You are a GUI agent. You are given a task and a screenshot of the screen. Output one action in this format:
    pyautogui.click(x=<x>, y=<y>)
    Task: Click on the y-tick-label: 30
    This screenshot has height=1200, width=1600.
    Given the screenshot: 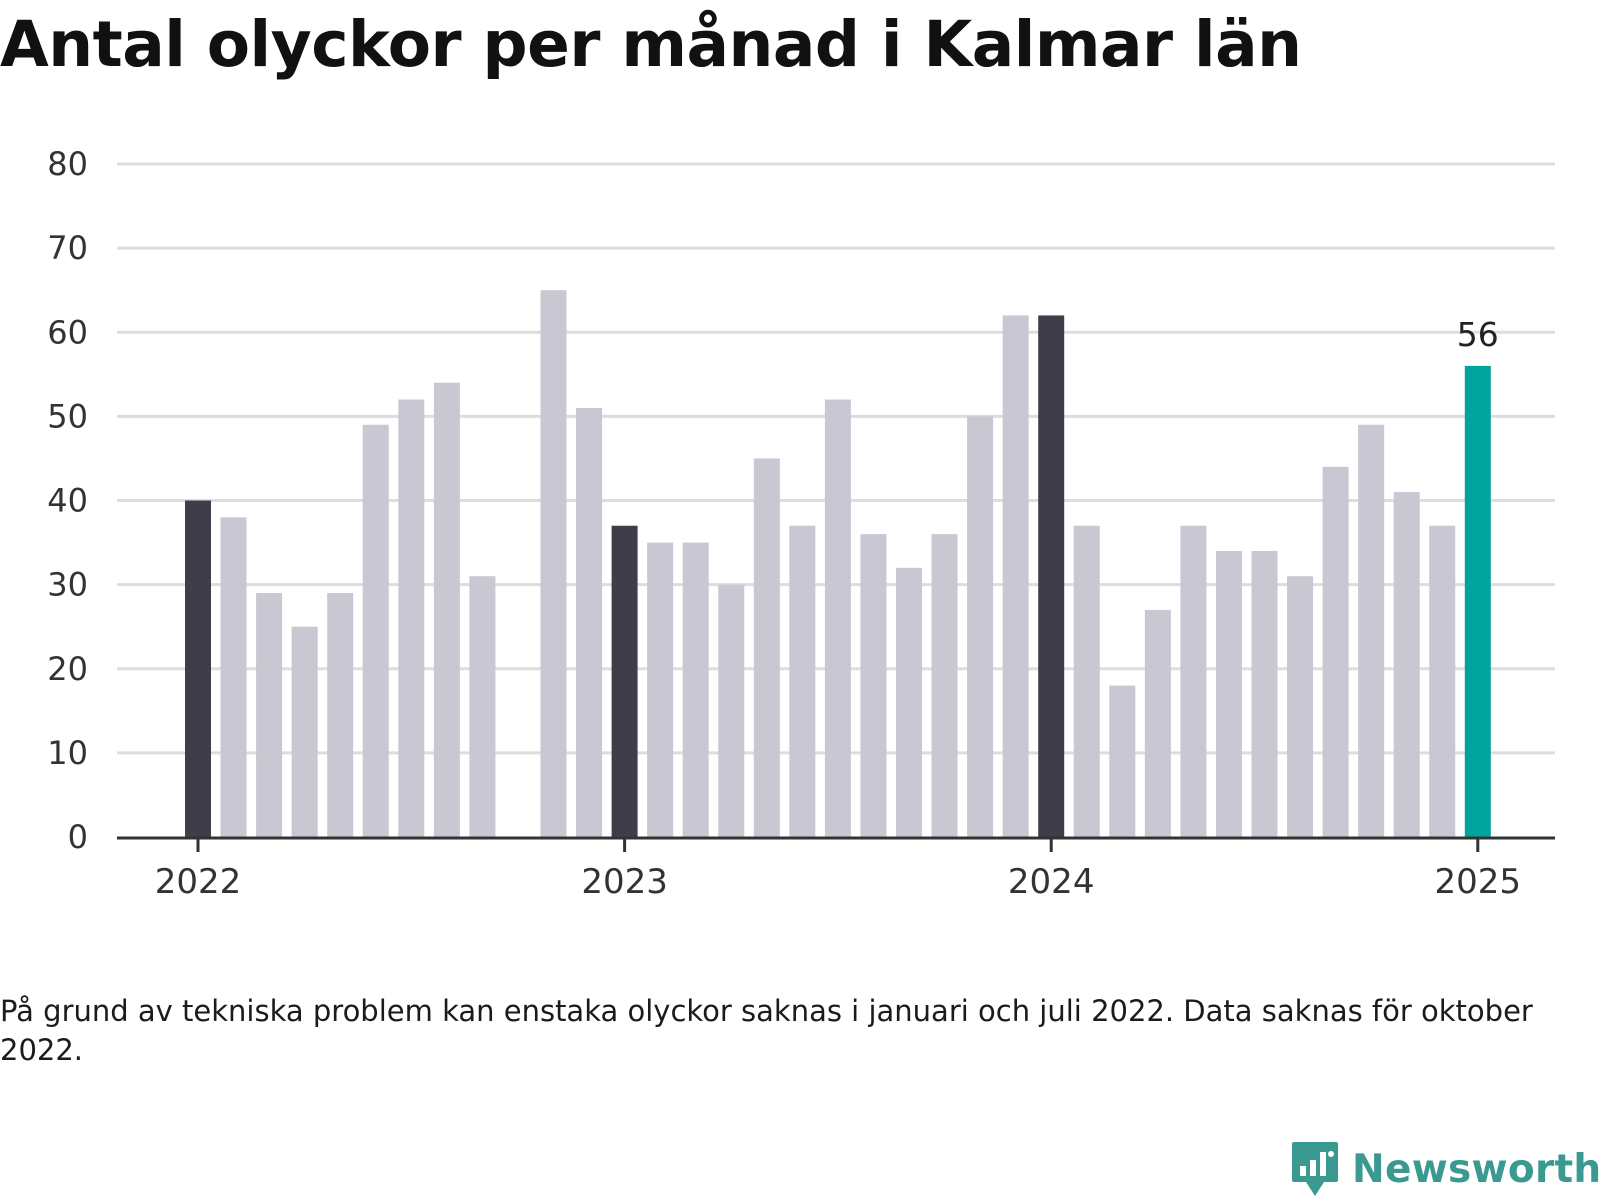 What is the action you would take?
    pyautogui.click(x=67, y=585)
    